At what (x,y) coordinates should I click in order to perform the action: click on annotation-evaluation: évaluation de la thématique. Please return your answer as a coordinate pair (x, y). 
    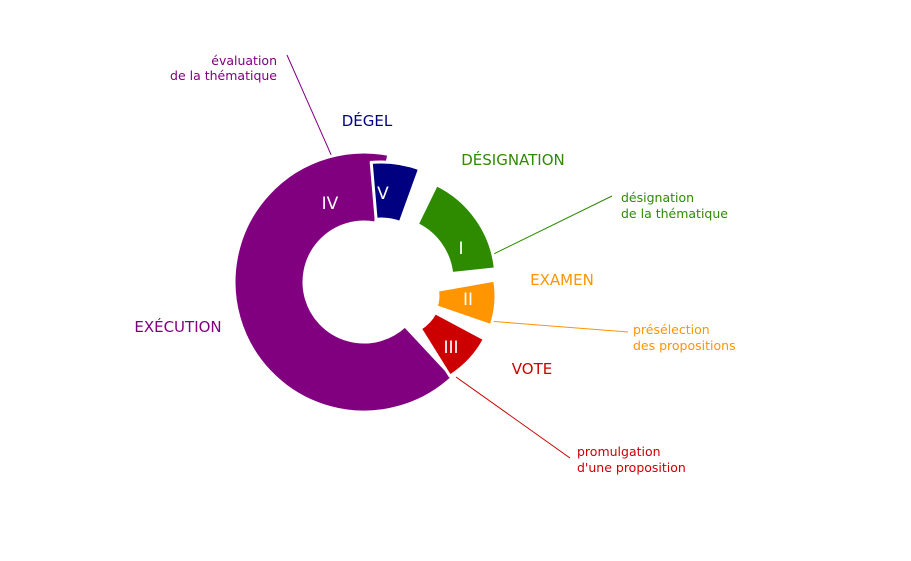
    Looking at the image, I should click on (223, 68).